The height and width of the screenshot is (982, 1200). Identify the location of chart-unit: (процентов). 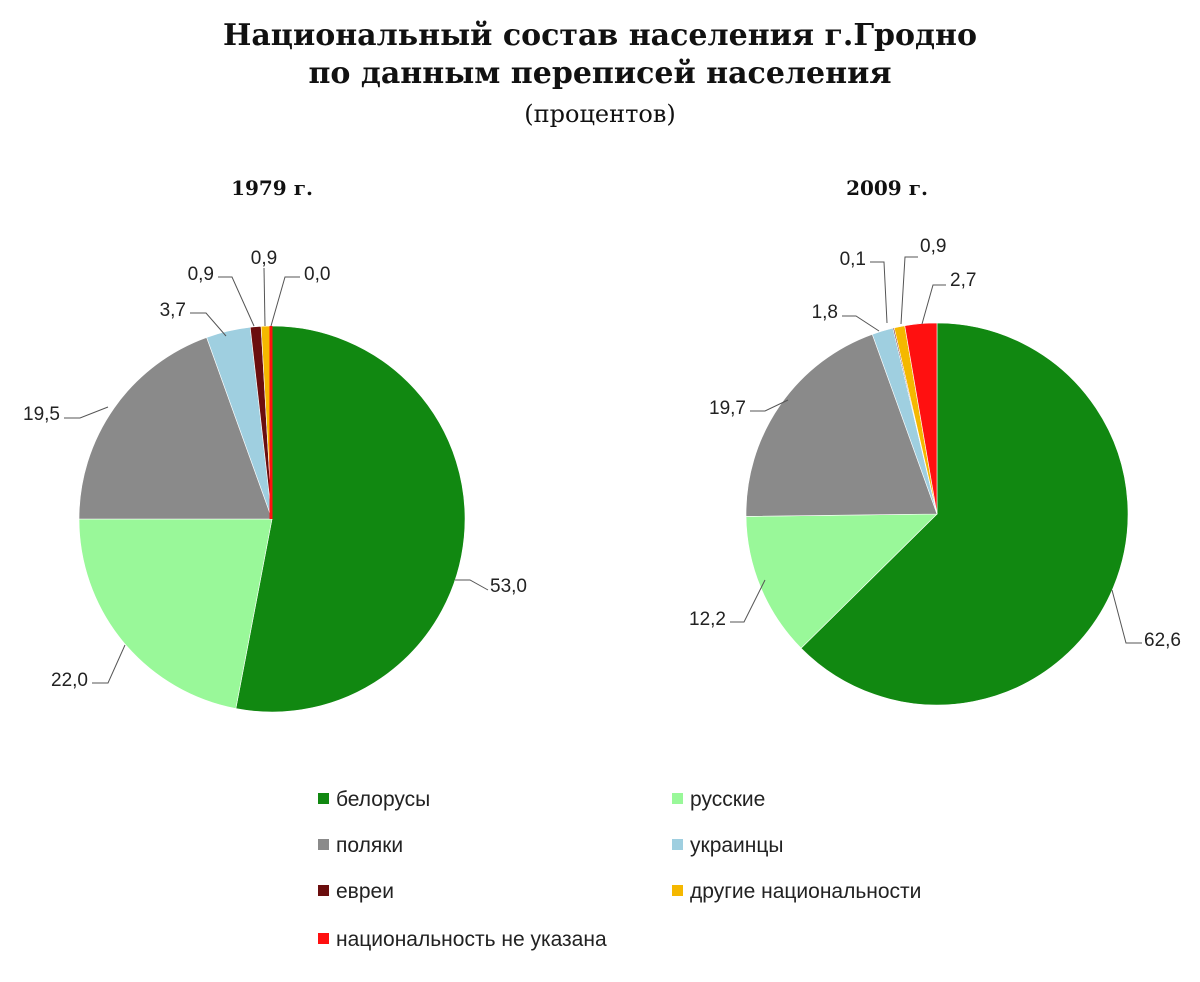
(600, 114).